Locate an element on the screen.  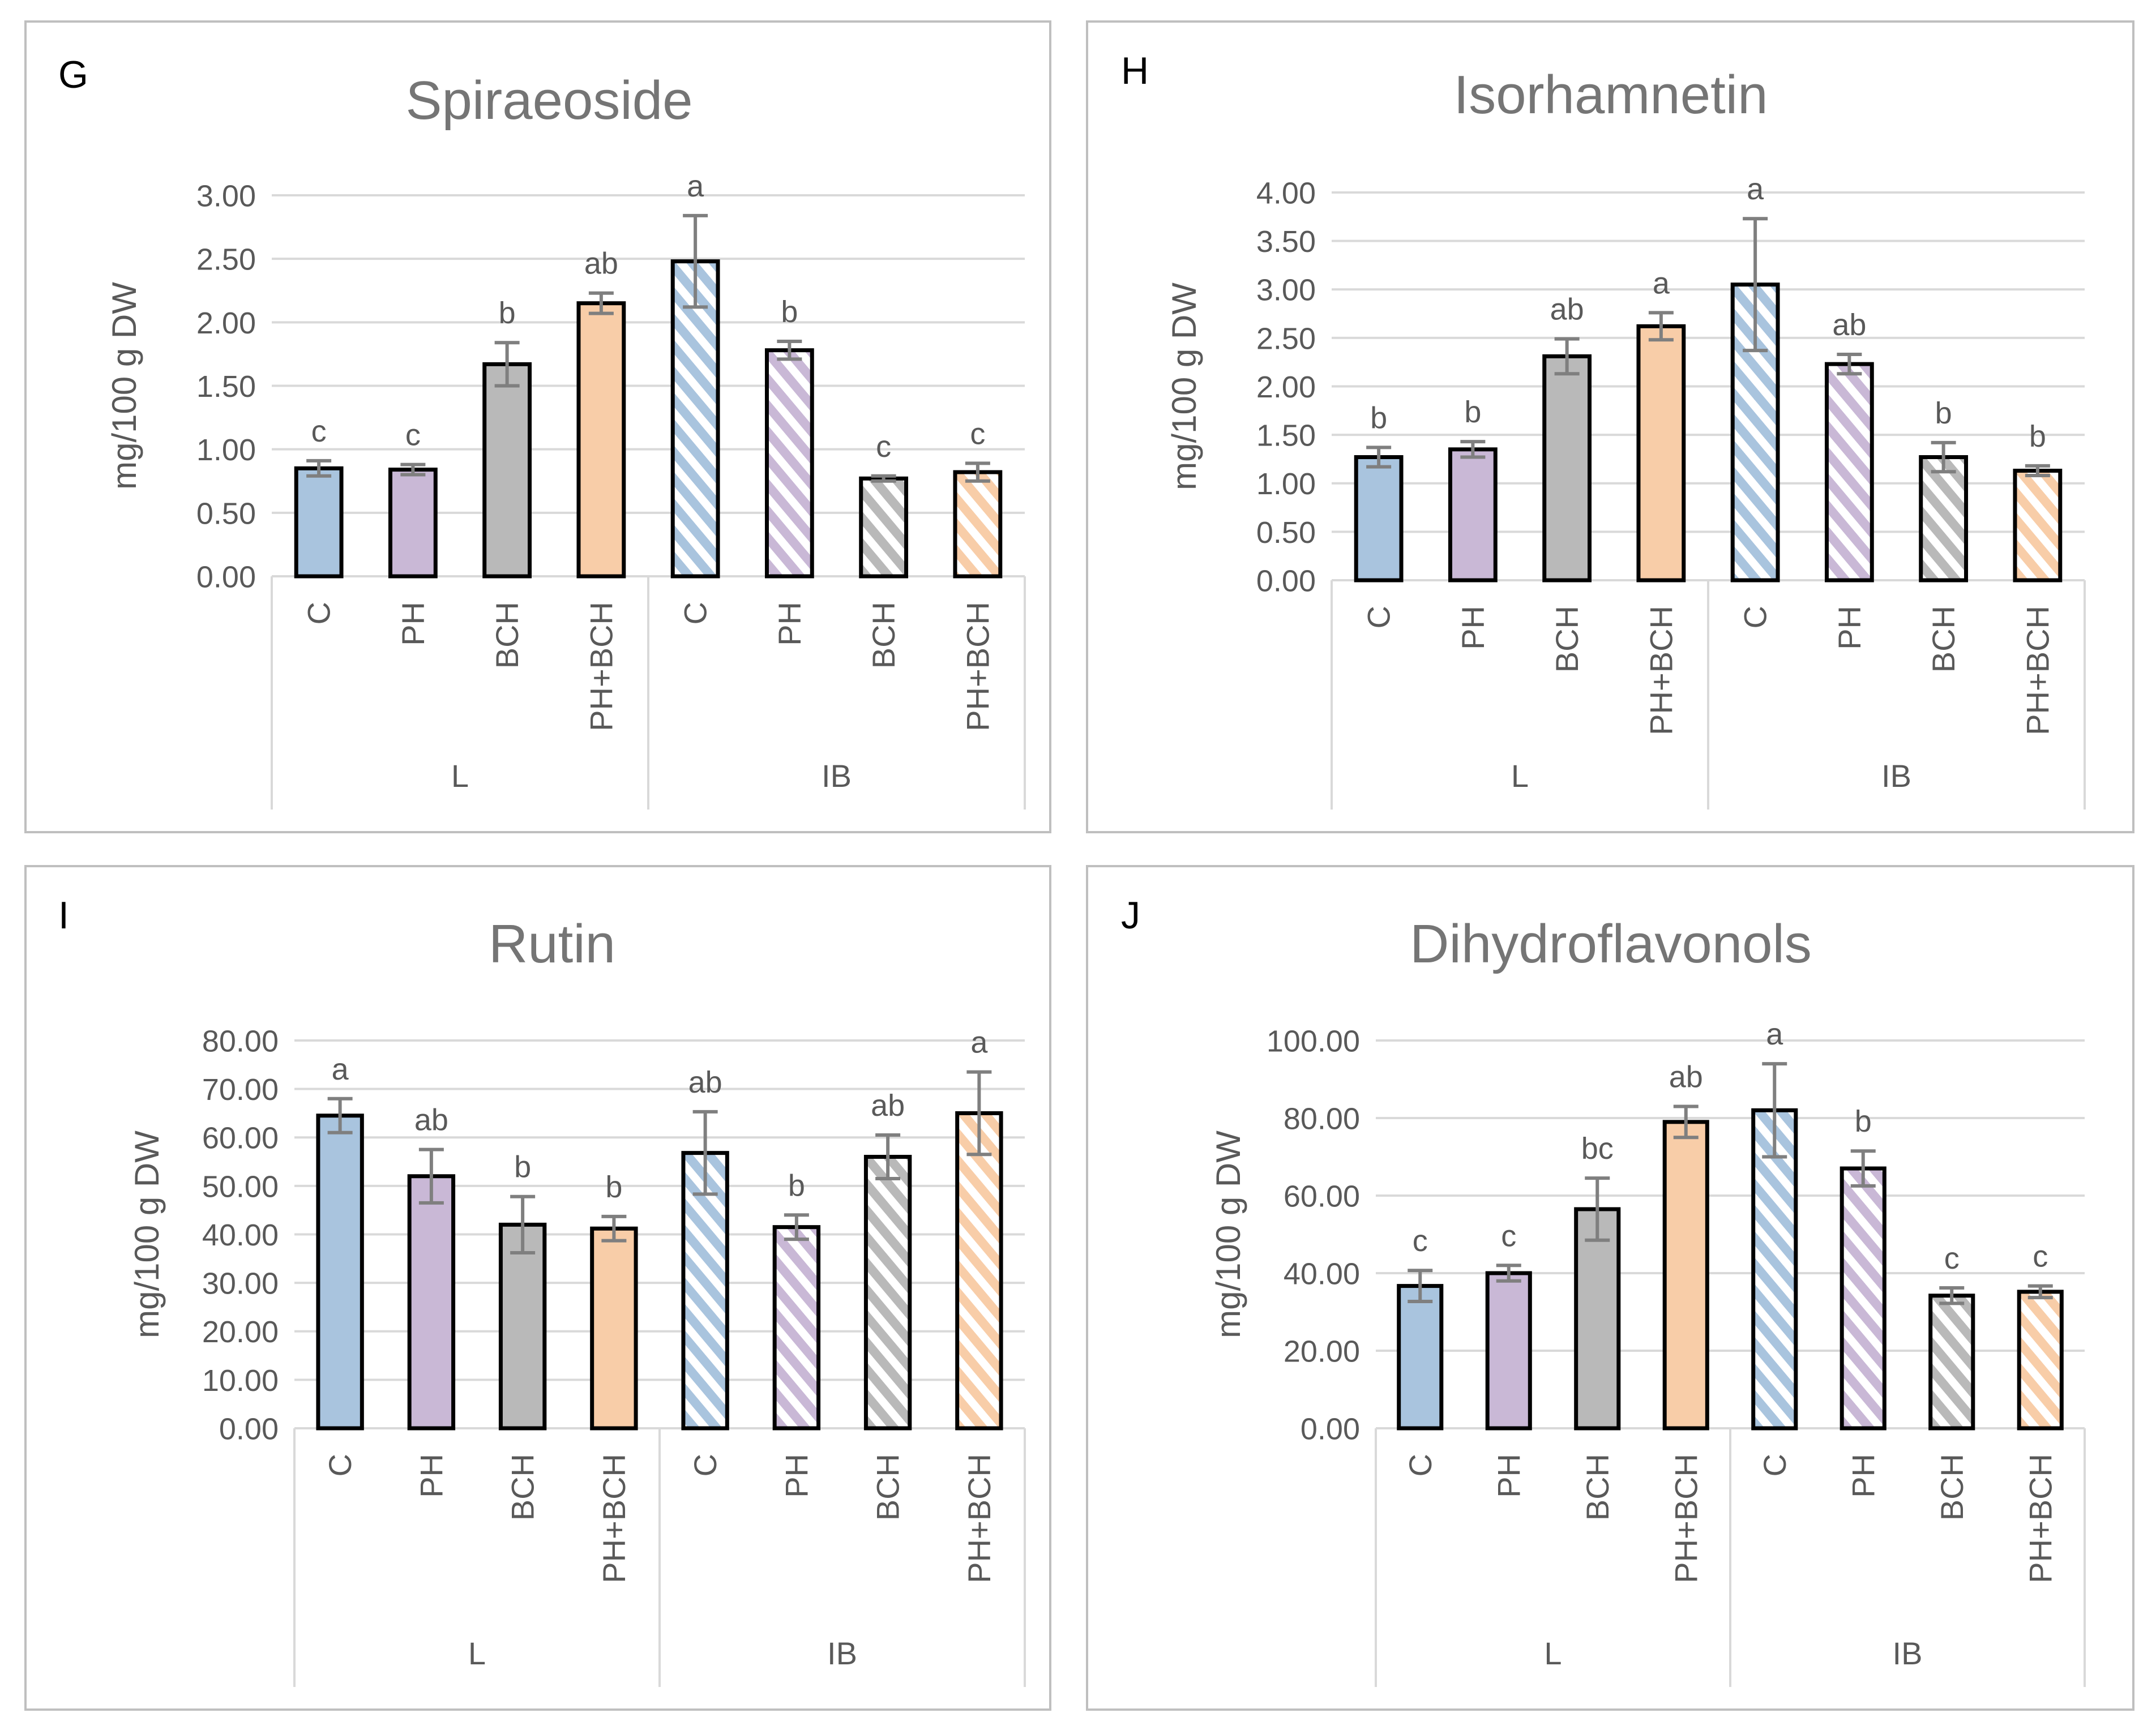
significance-letter: bc is located at coordinates (1597, 1149).